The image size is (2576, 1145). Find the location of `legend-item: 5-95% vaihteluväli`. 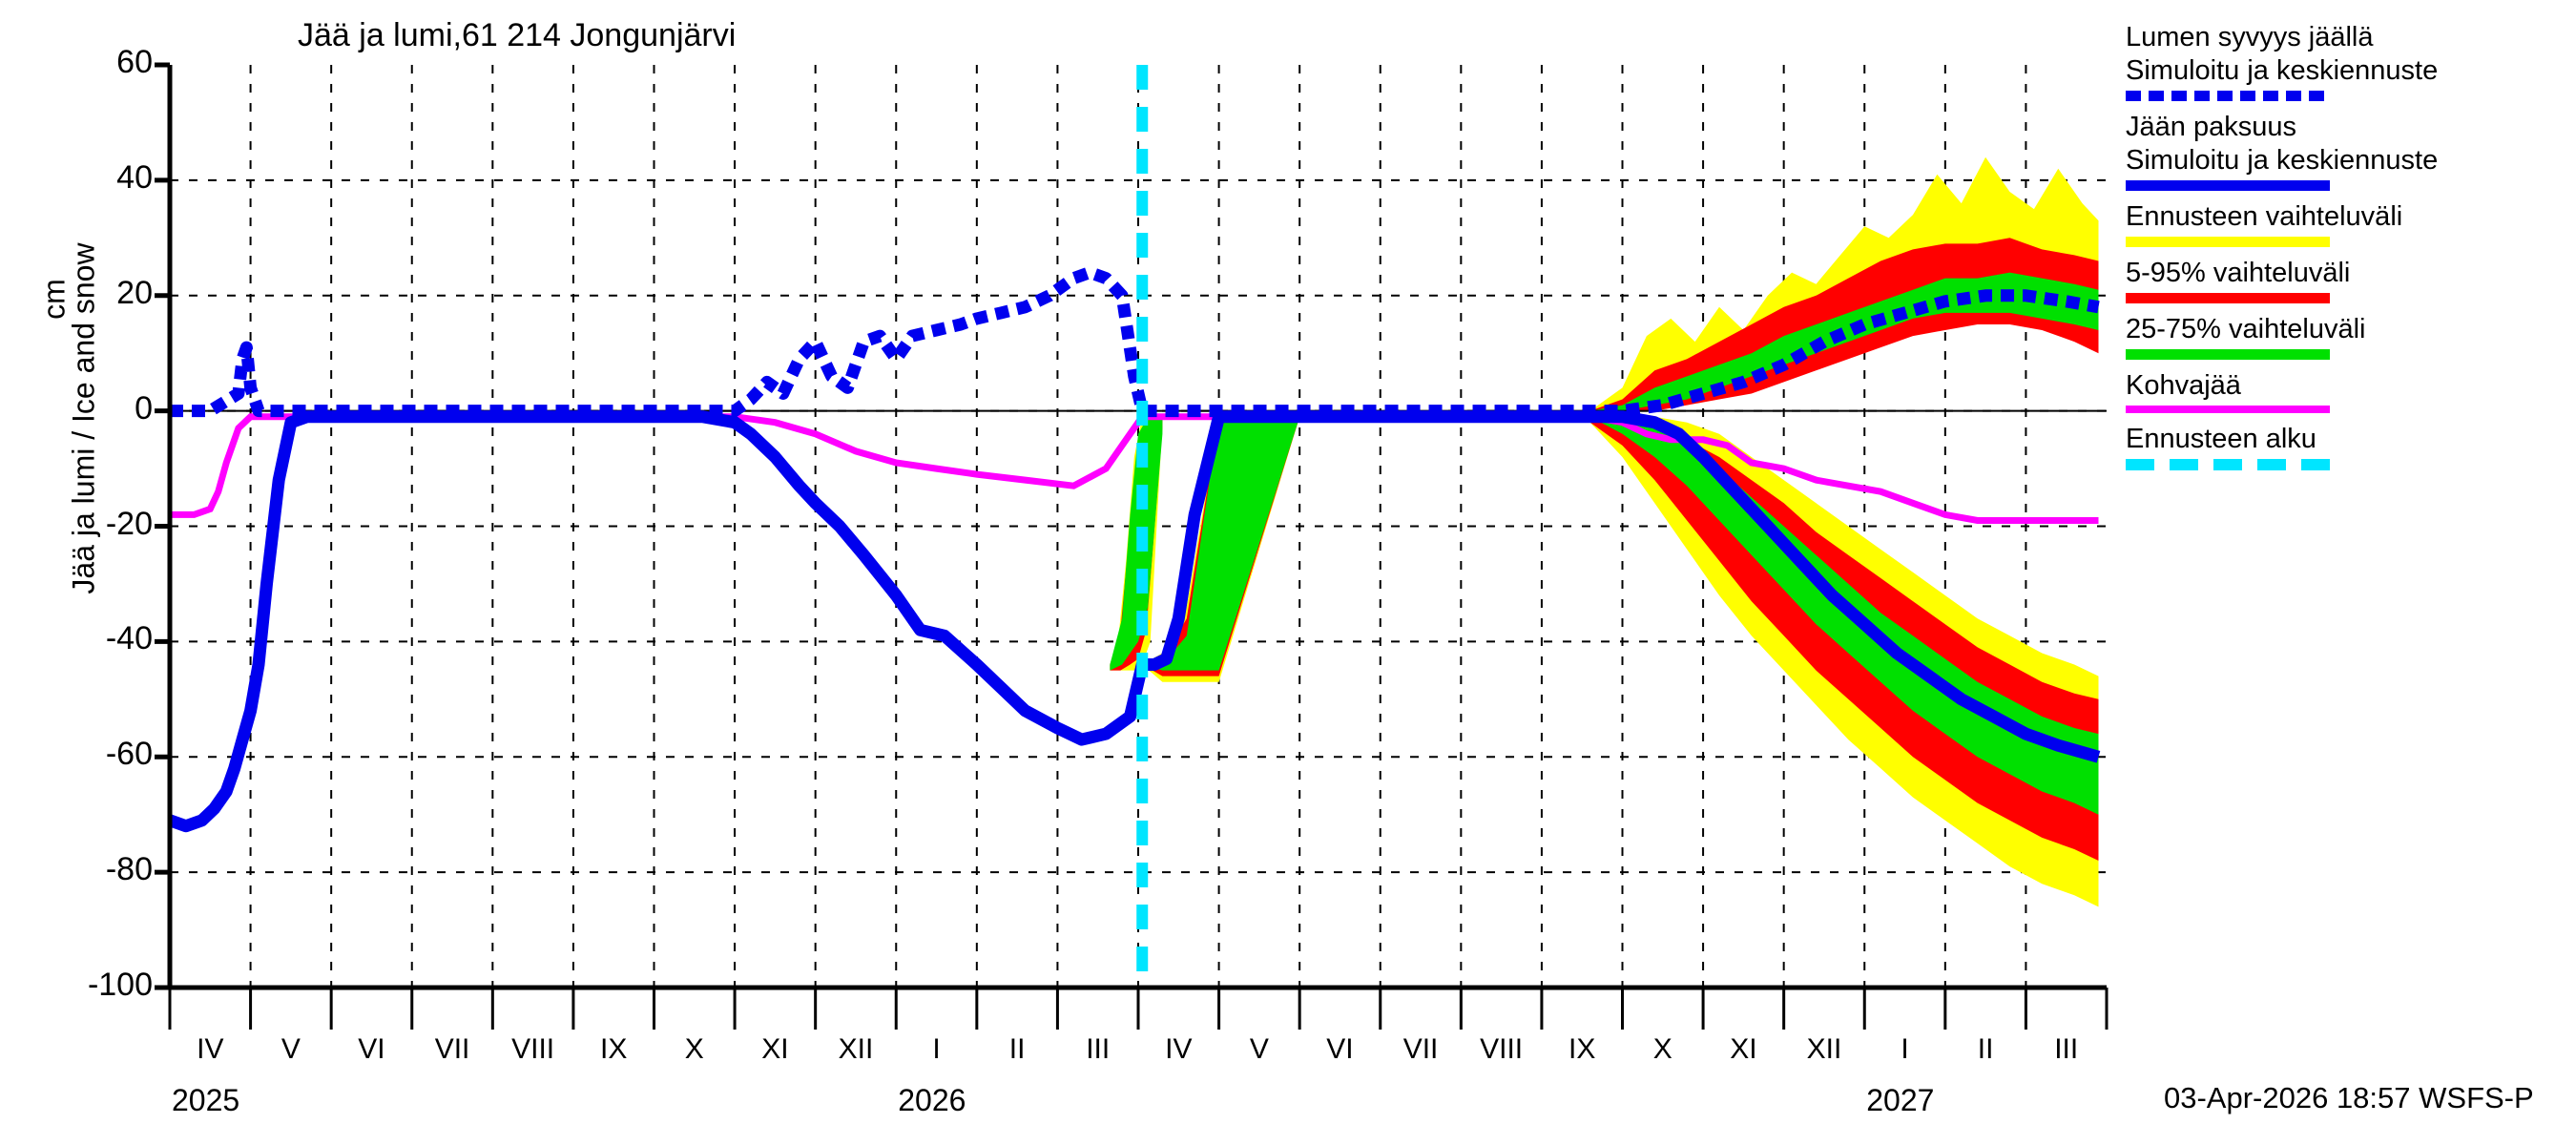

legend-item: 5-95% vaihteluväli is located at coordinates (2350, 280).